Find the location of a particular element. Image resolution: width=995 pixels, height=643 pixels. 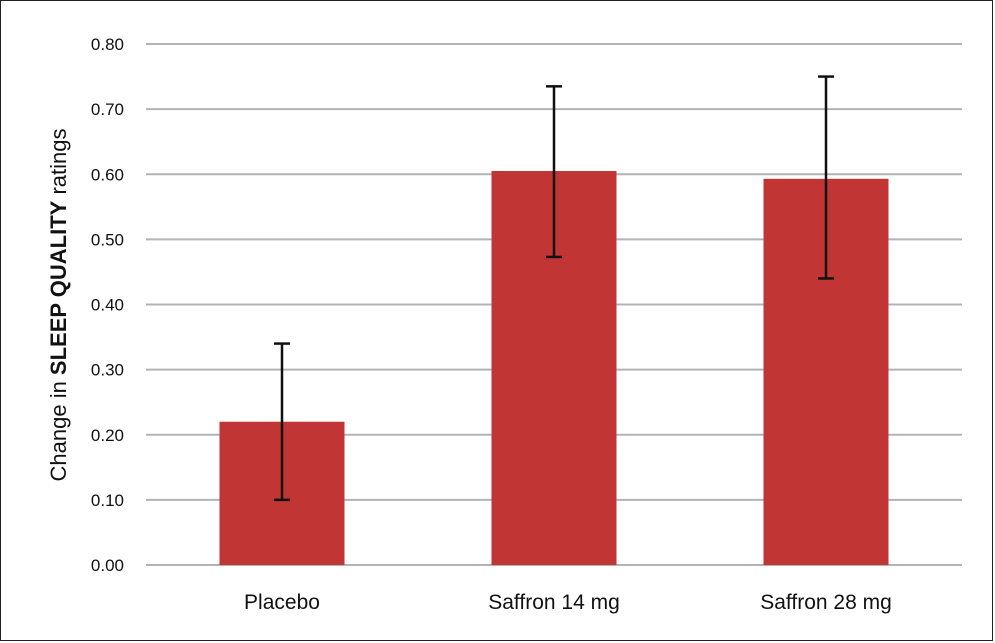

y-axis-tick-labels: 0.00 0.10 0.20 0.30 0.40 0.50 0.60 0.70 0.80 is located at coordinates (107, 305).